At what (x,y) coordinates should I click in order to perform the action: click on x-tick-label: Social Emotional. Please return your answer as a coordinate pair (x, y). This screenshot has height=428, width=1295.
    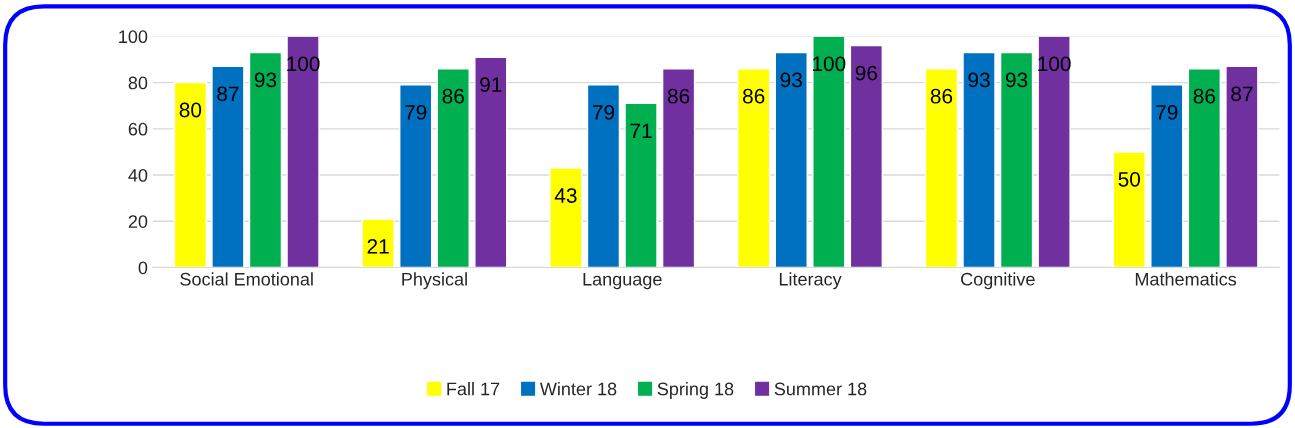
    Looking at the image, I should click on (246, 279).